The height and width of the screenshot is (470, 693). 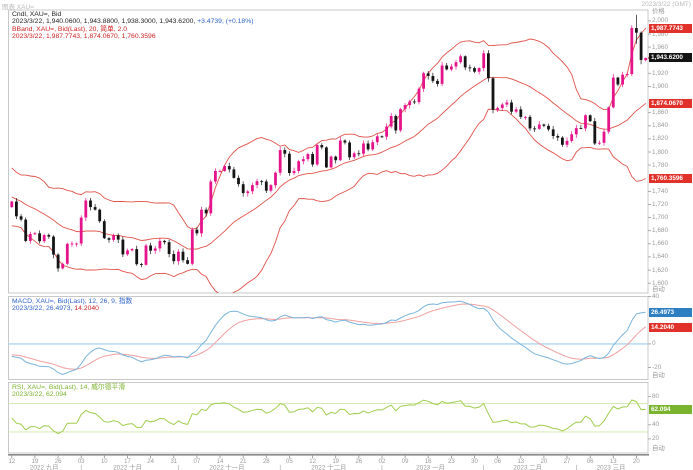 I want to click on time-tick-day-label: 30, so click(x=474, y=462).